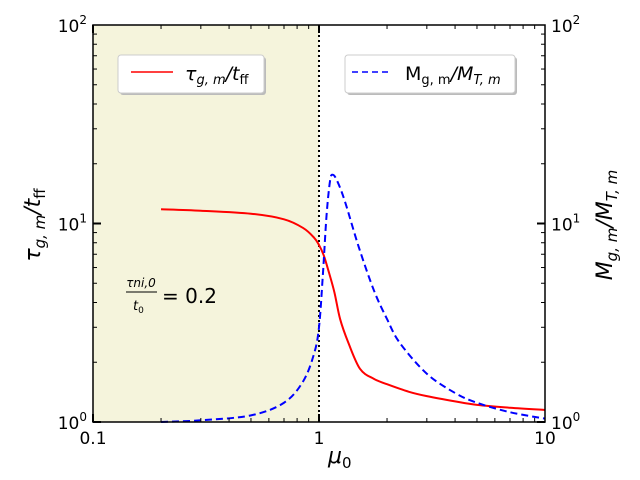 The image size is (640, 480). What do you see at coordinates (565, 422) in the screenshot?
I see `y2-tick-label: 10⁰` at bounding box center [565, 422].